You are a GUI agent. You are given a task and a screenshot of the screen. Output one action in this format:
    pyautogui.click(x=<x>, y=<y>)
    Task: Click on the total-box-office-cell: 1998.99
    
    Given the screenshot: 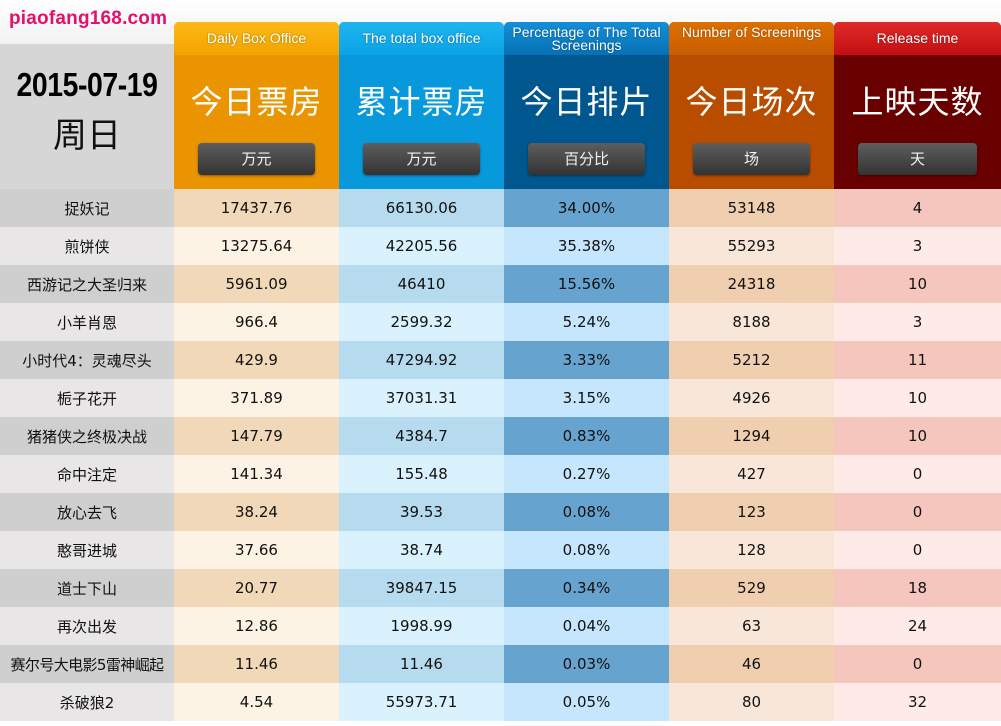 What is the action you would take?
    pyautogui.click(x=421, y=626)
    